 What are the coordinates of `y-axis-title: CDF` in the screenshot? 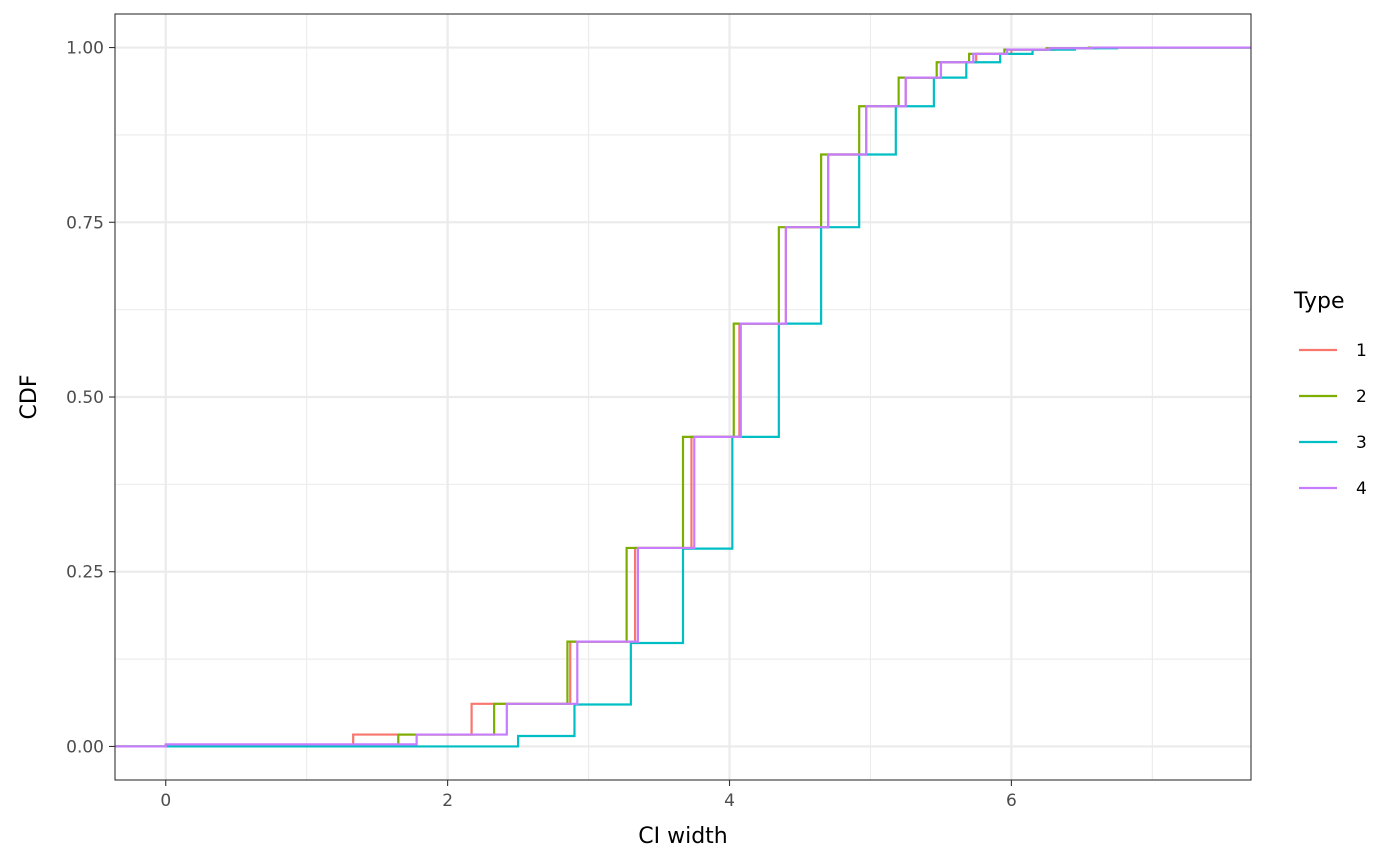 It's located at (29, 397).